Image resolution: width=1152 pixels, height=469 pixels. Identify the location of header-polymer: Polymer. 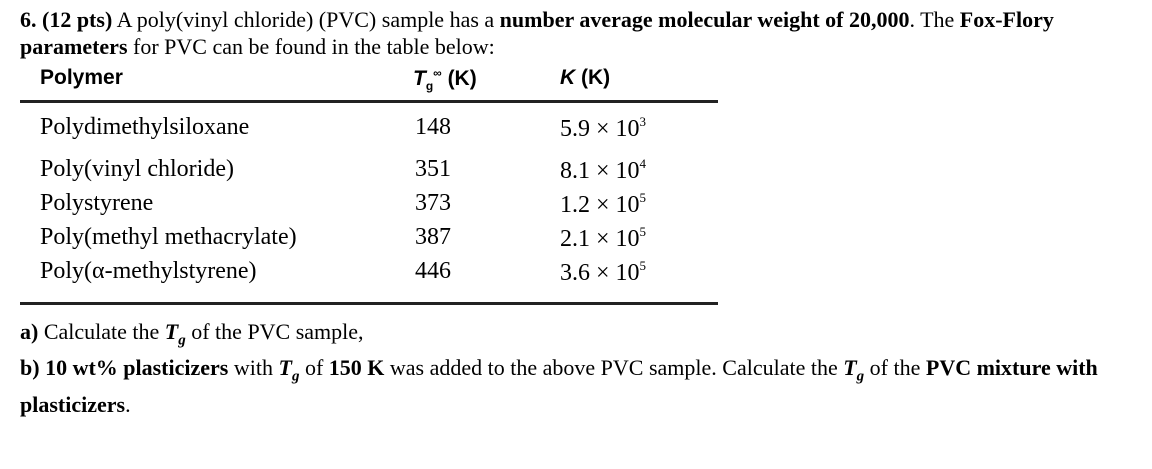
(81, 77).